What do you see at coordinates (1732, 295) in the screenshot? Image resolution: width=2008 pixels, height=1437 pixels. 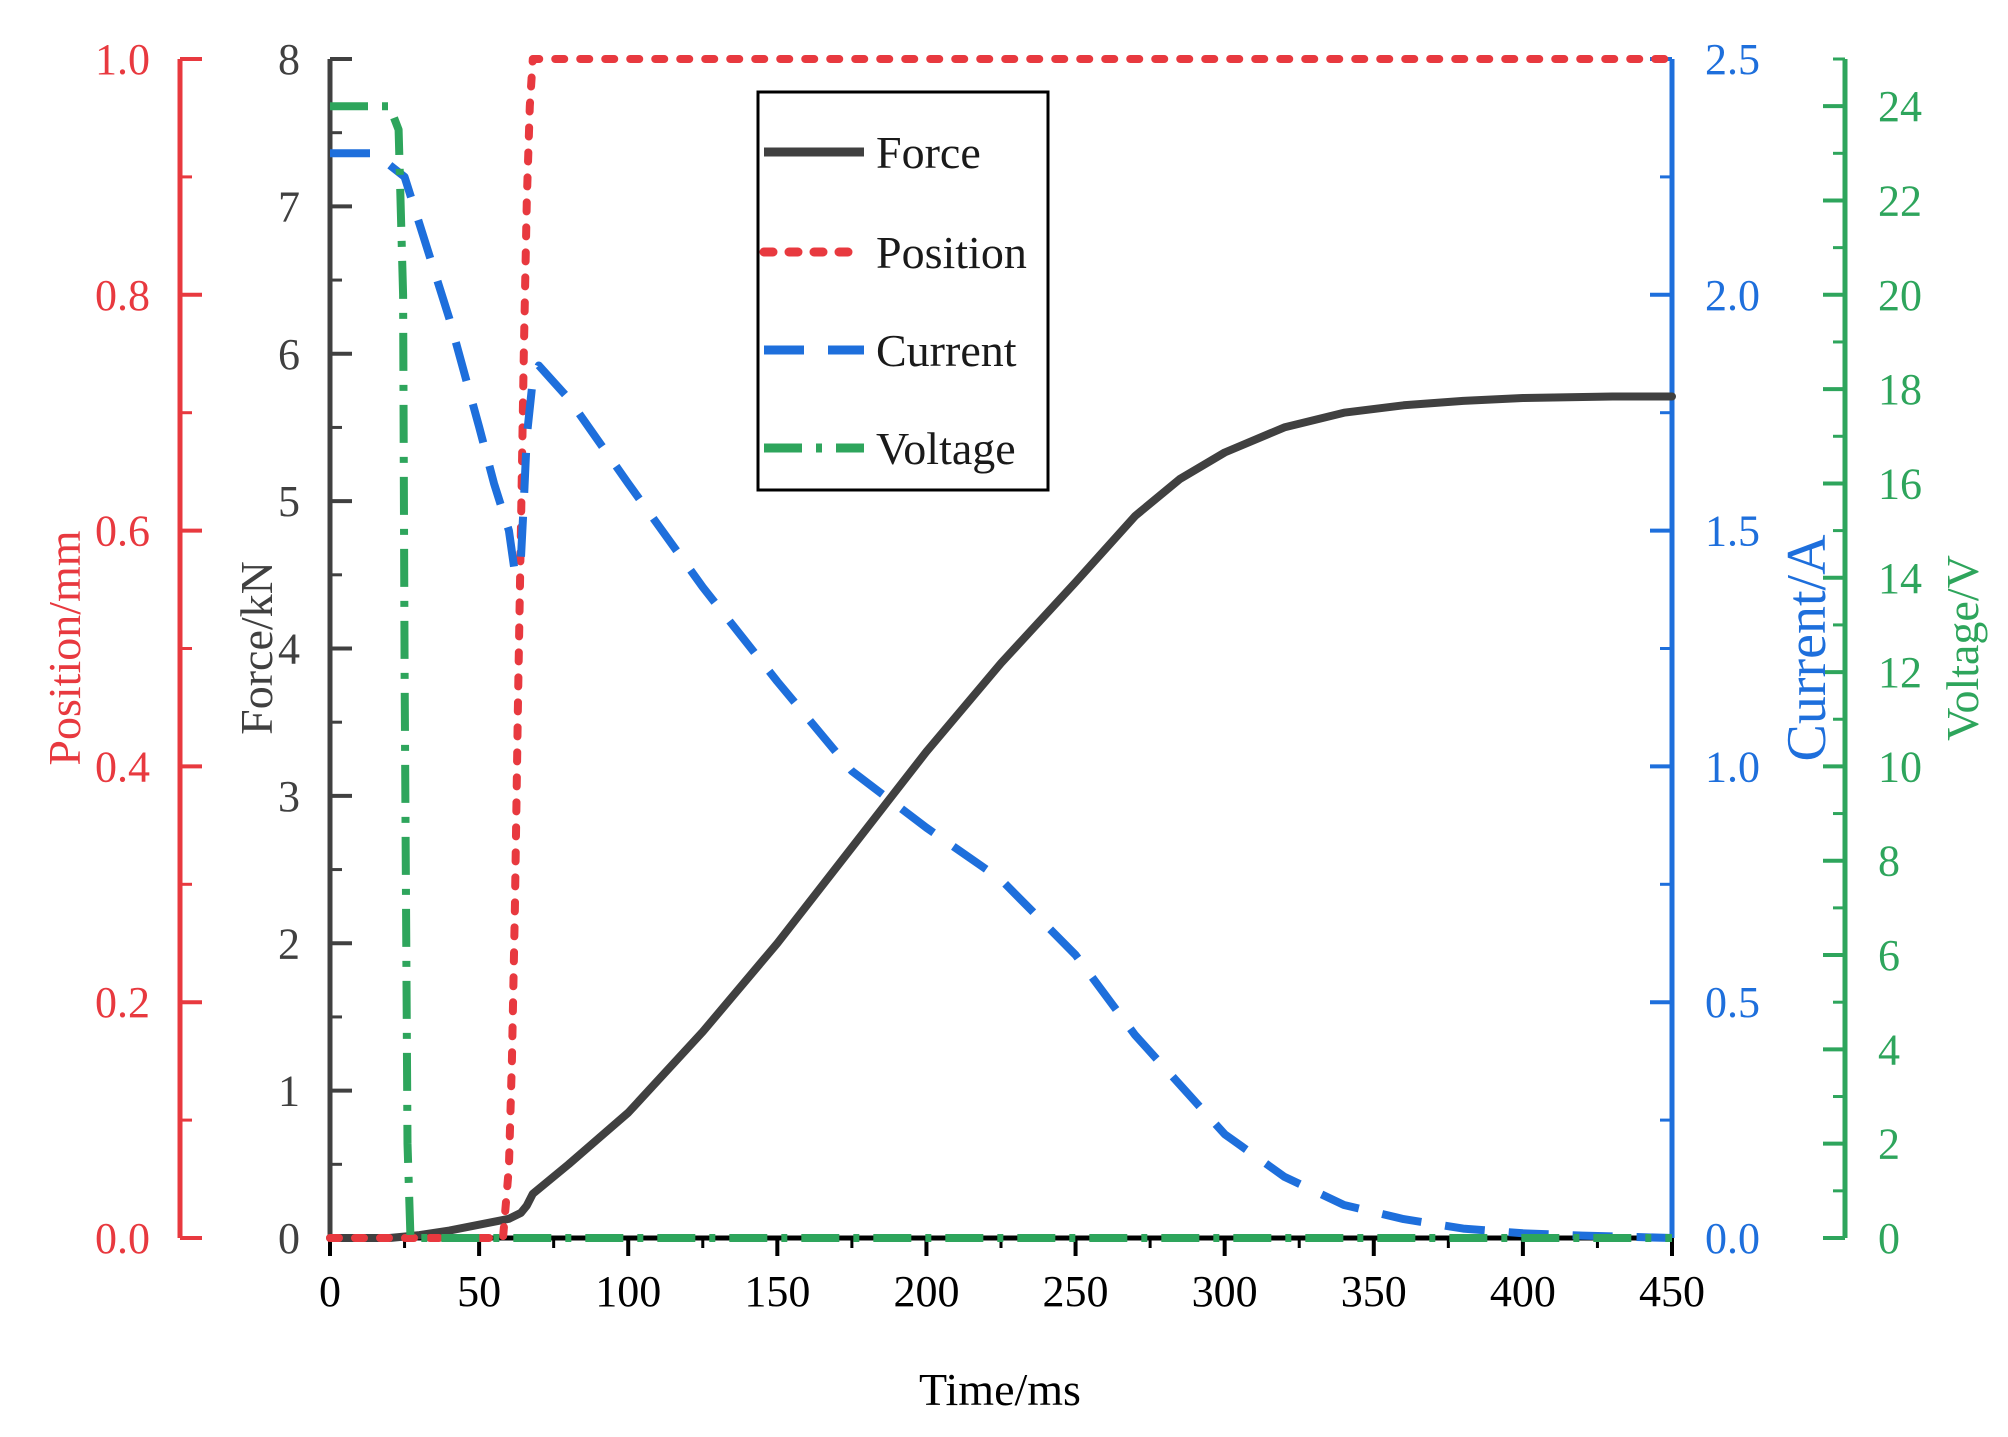 I see `current-tick-label: 2.0` at bounding box center [1732, 295].